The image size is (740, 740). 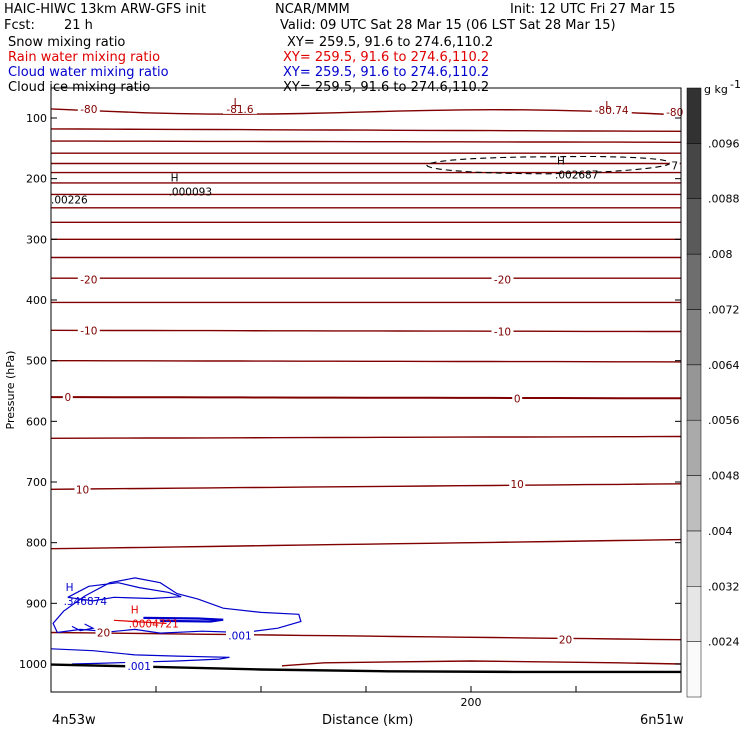 I want to click on colorbar-label: .0064, so click(x=724, y=365).